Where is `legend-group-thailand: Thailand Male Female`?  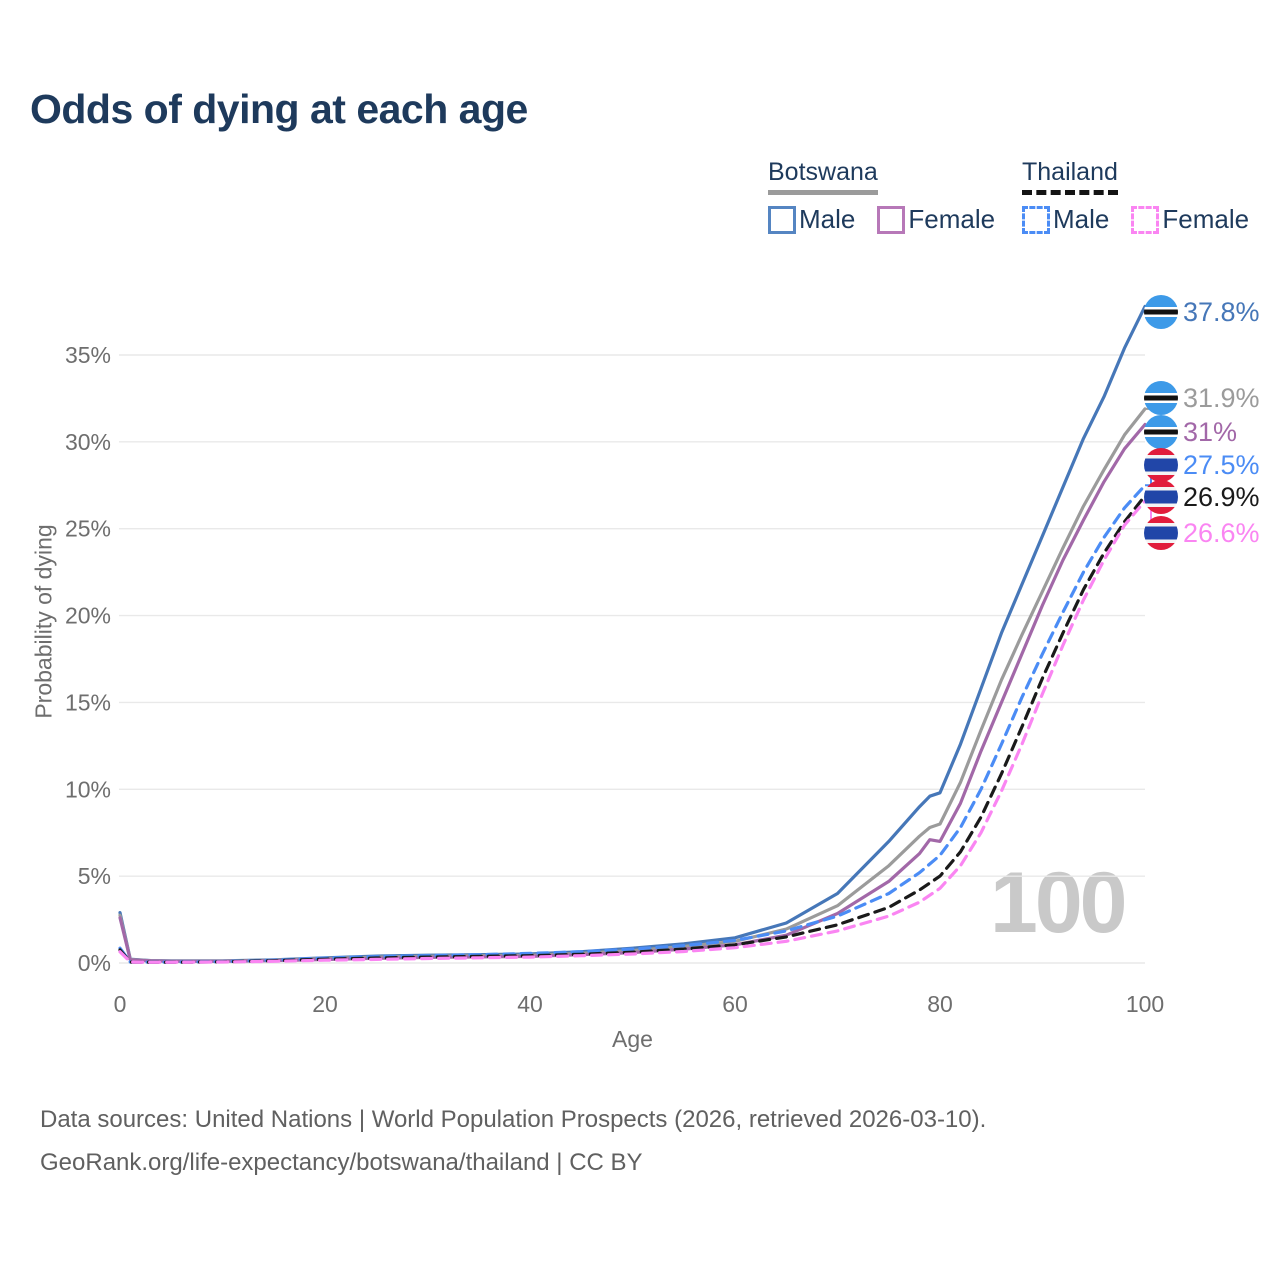
legend-group-thailand: Thailand Male Female is located at coordinates (1146, 196).